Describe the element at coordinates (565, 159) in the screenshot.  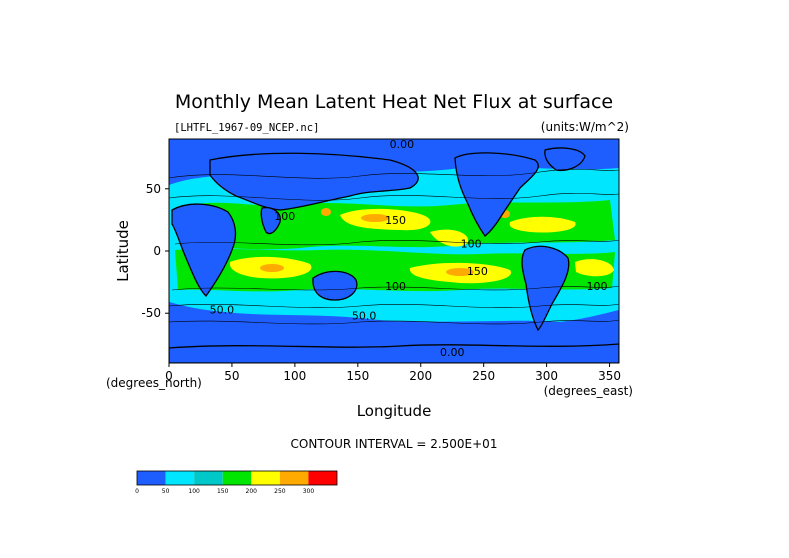
I see `greenland` at that location.